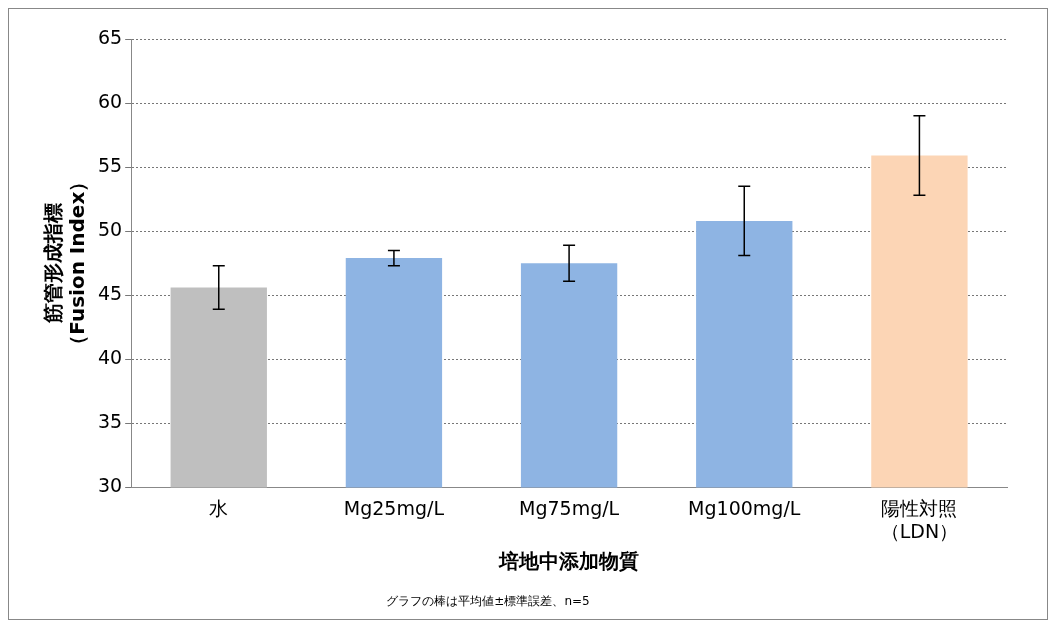 The image size is (1050, 625). I want to click on y-tick-label: 55, so click(110, 165).